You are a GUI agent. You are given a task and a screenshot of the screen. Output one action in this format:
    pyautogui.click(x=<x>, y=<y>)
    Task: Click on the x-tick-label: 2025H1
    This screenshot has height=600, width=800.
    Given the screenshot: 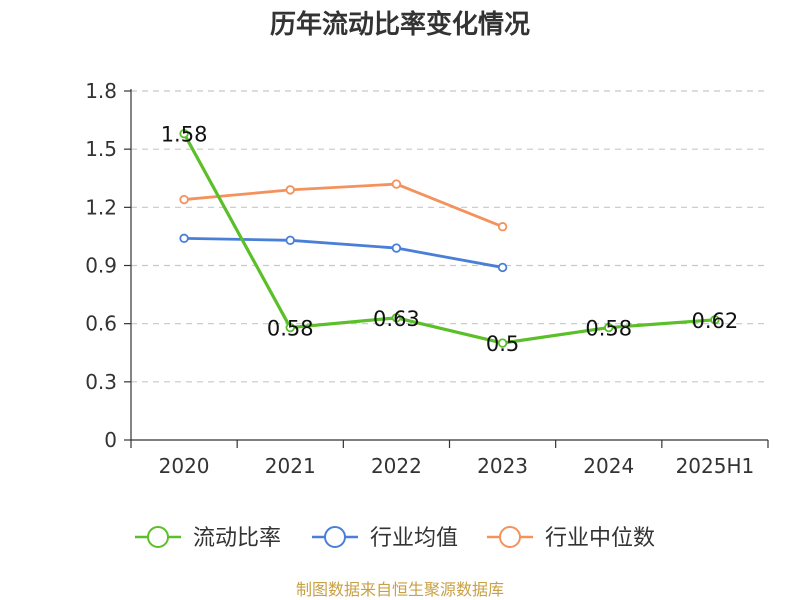 What is the action you would take?
    pyautogui.click(x=715, y=466)
    